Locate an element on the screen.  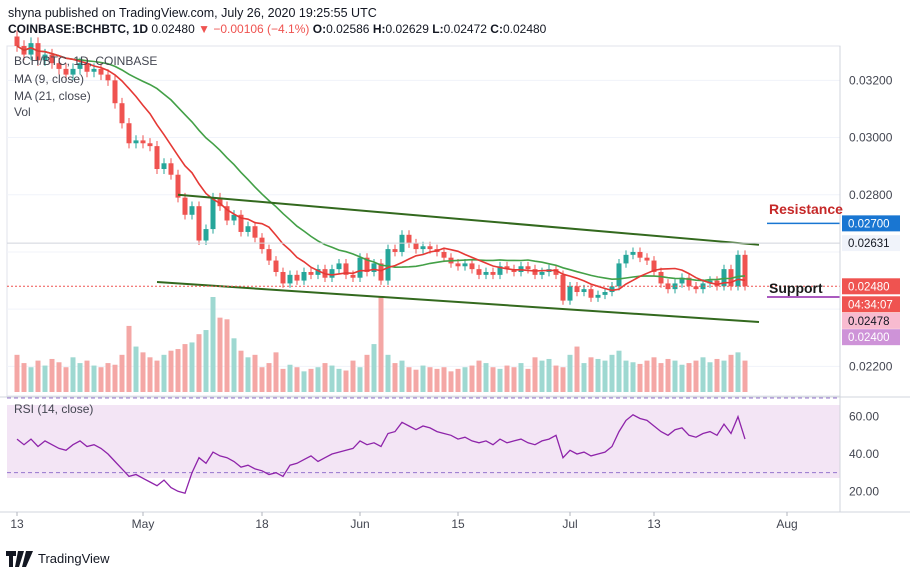
price-change: −0.00106 (−4.1%) is located at coordinates (261, 29).